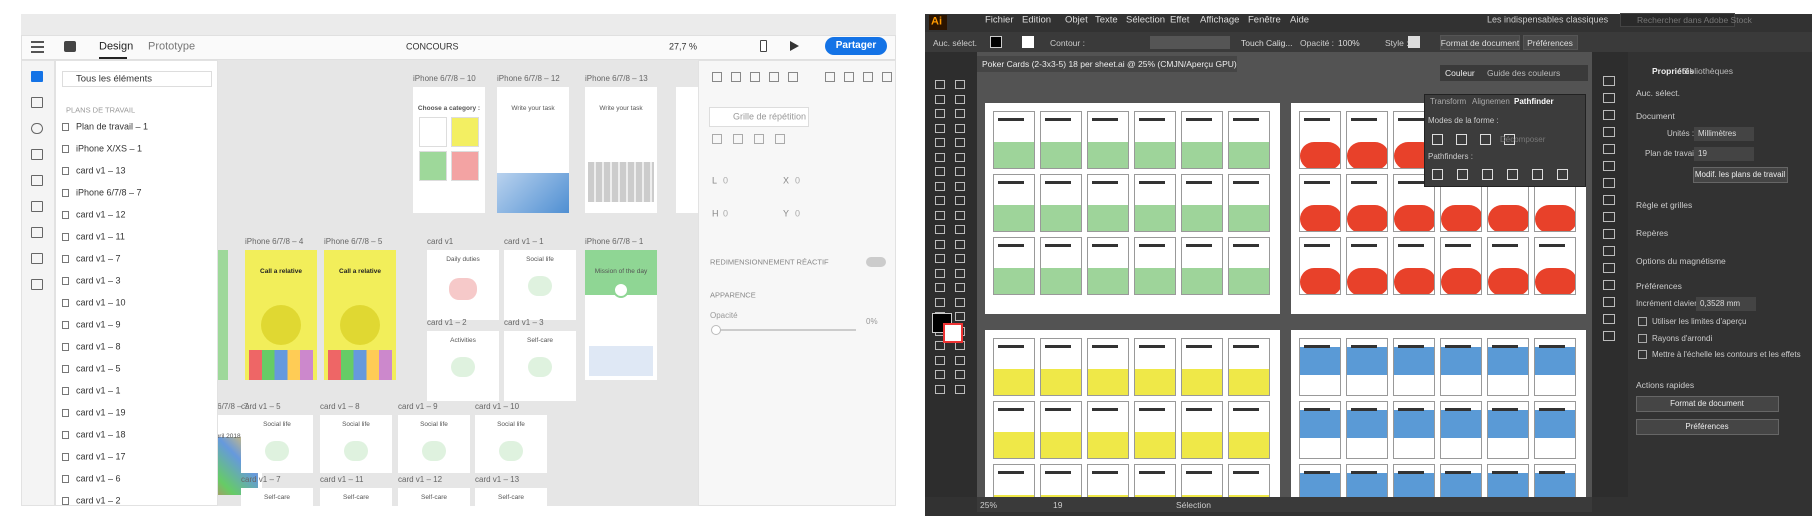 The width and height of the screenshot is (1812, 516). What do you see at coordinates (98, 280) in the screenshot?
I see `layer-item: card v1 – 3` at bounding box center [98, 280].